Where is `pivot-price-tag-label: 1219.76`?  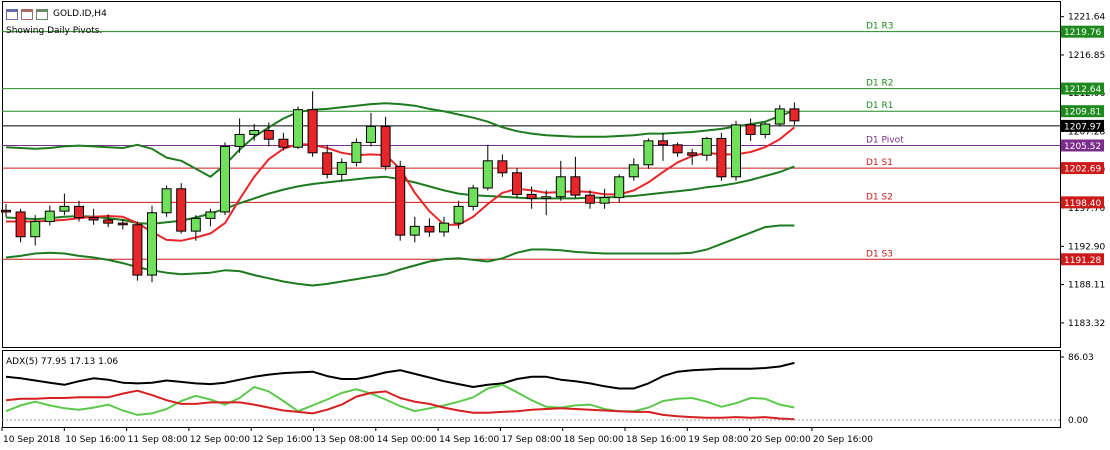 pivot-price-tag-label: 1219.76 is located at coordinates (1082, 33).